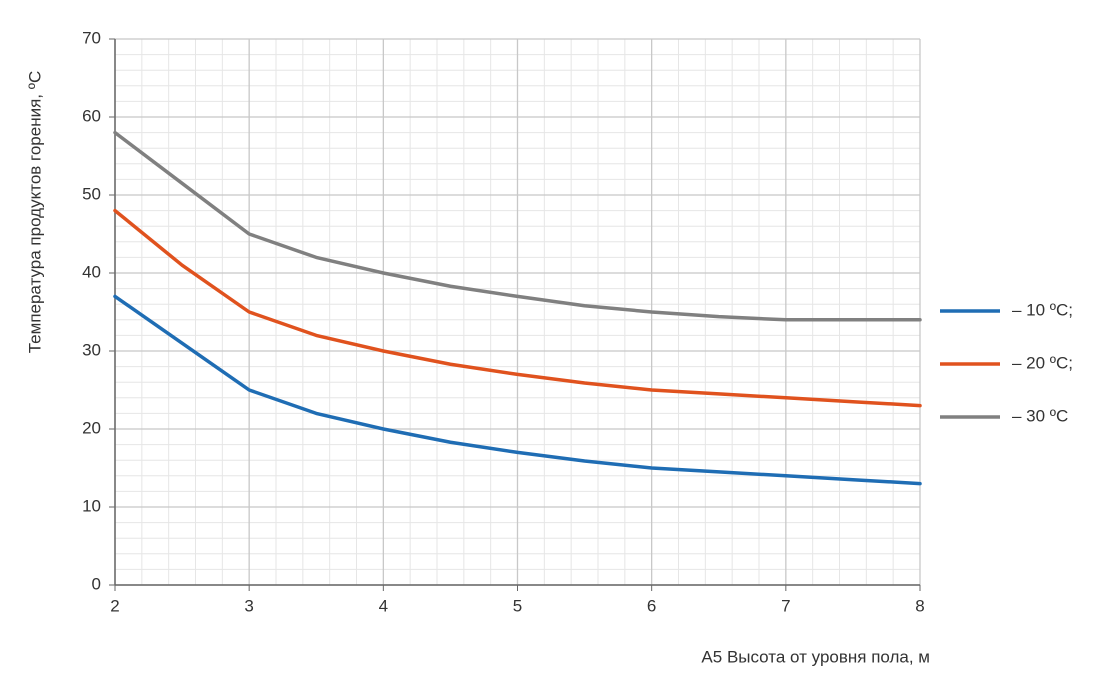 Image resolution: width=1102 pixels, height=684 pixels. I want to click on legend-label: – 20 ºС;, so click(1042, 362).